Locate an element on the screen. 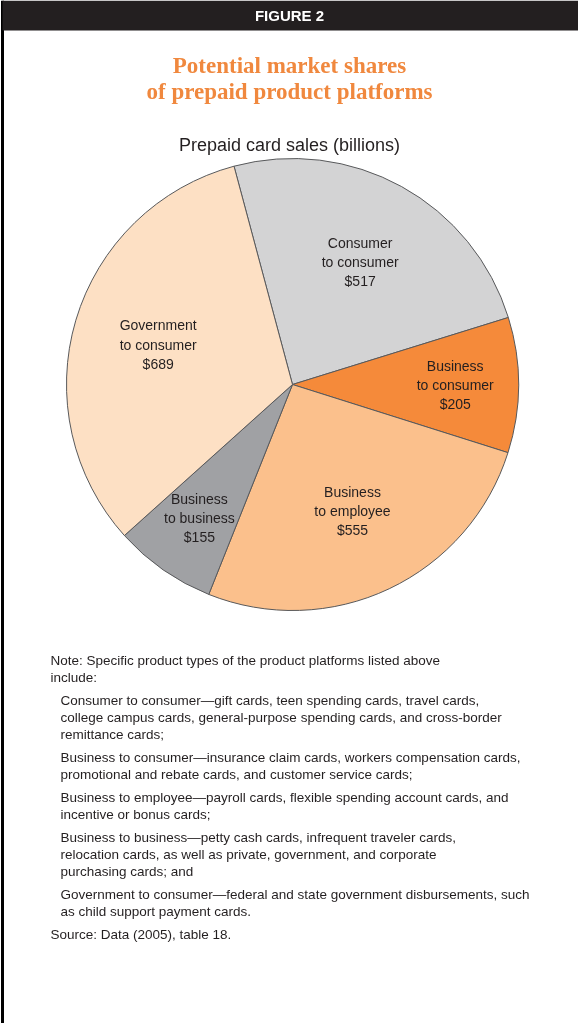  text: Business to employee—payroll cards, flexible spending account cards, and incentive or bonus cards; is located at coordinates (284, 805).